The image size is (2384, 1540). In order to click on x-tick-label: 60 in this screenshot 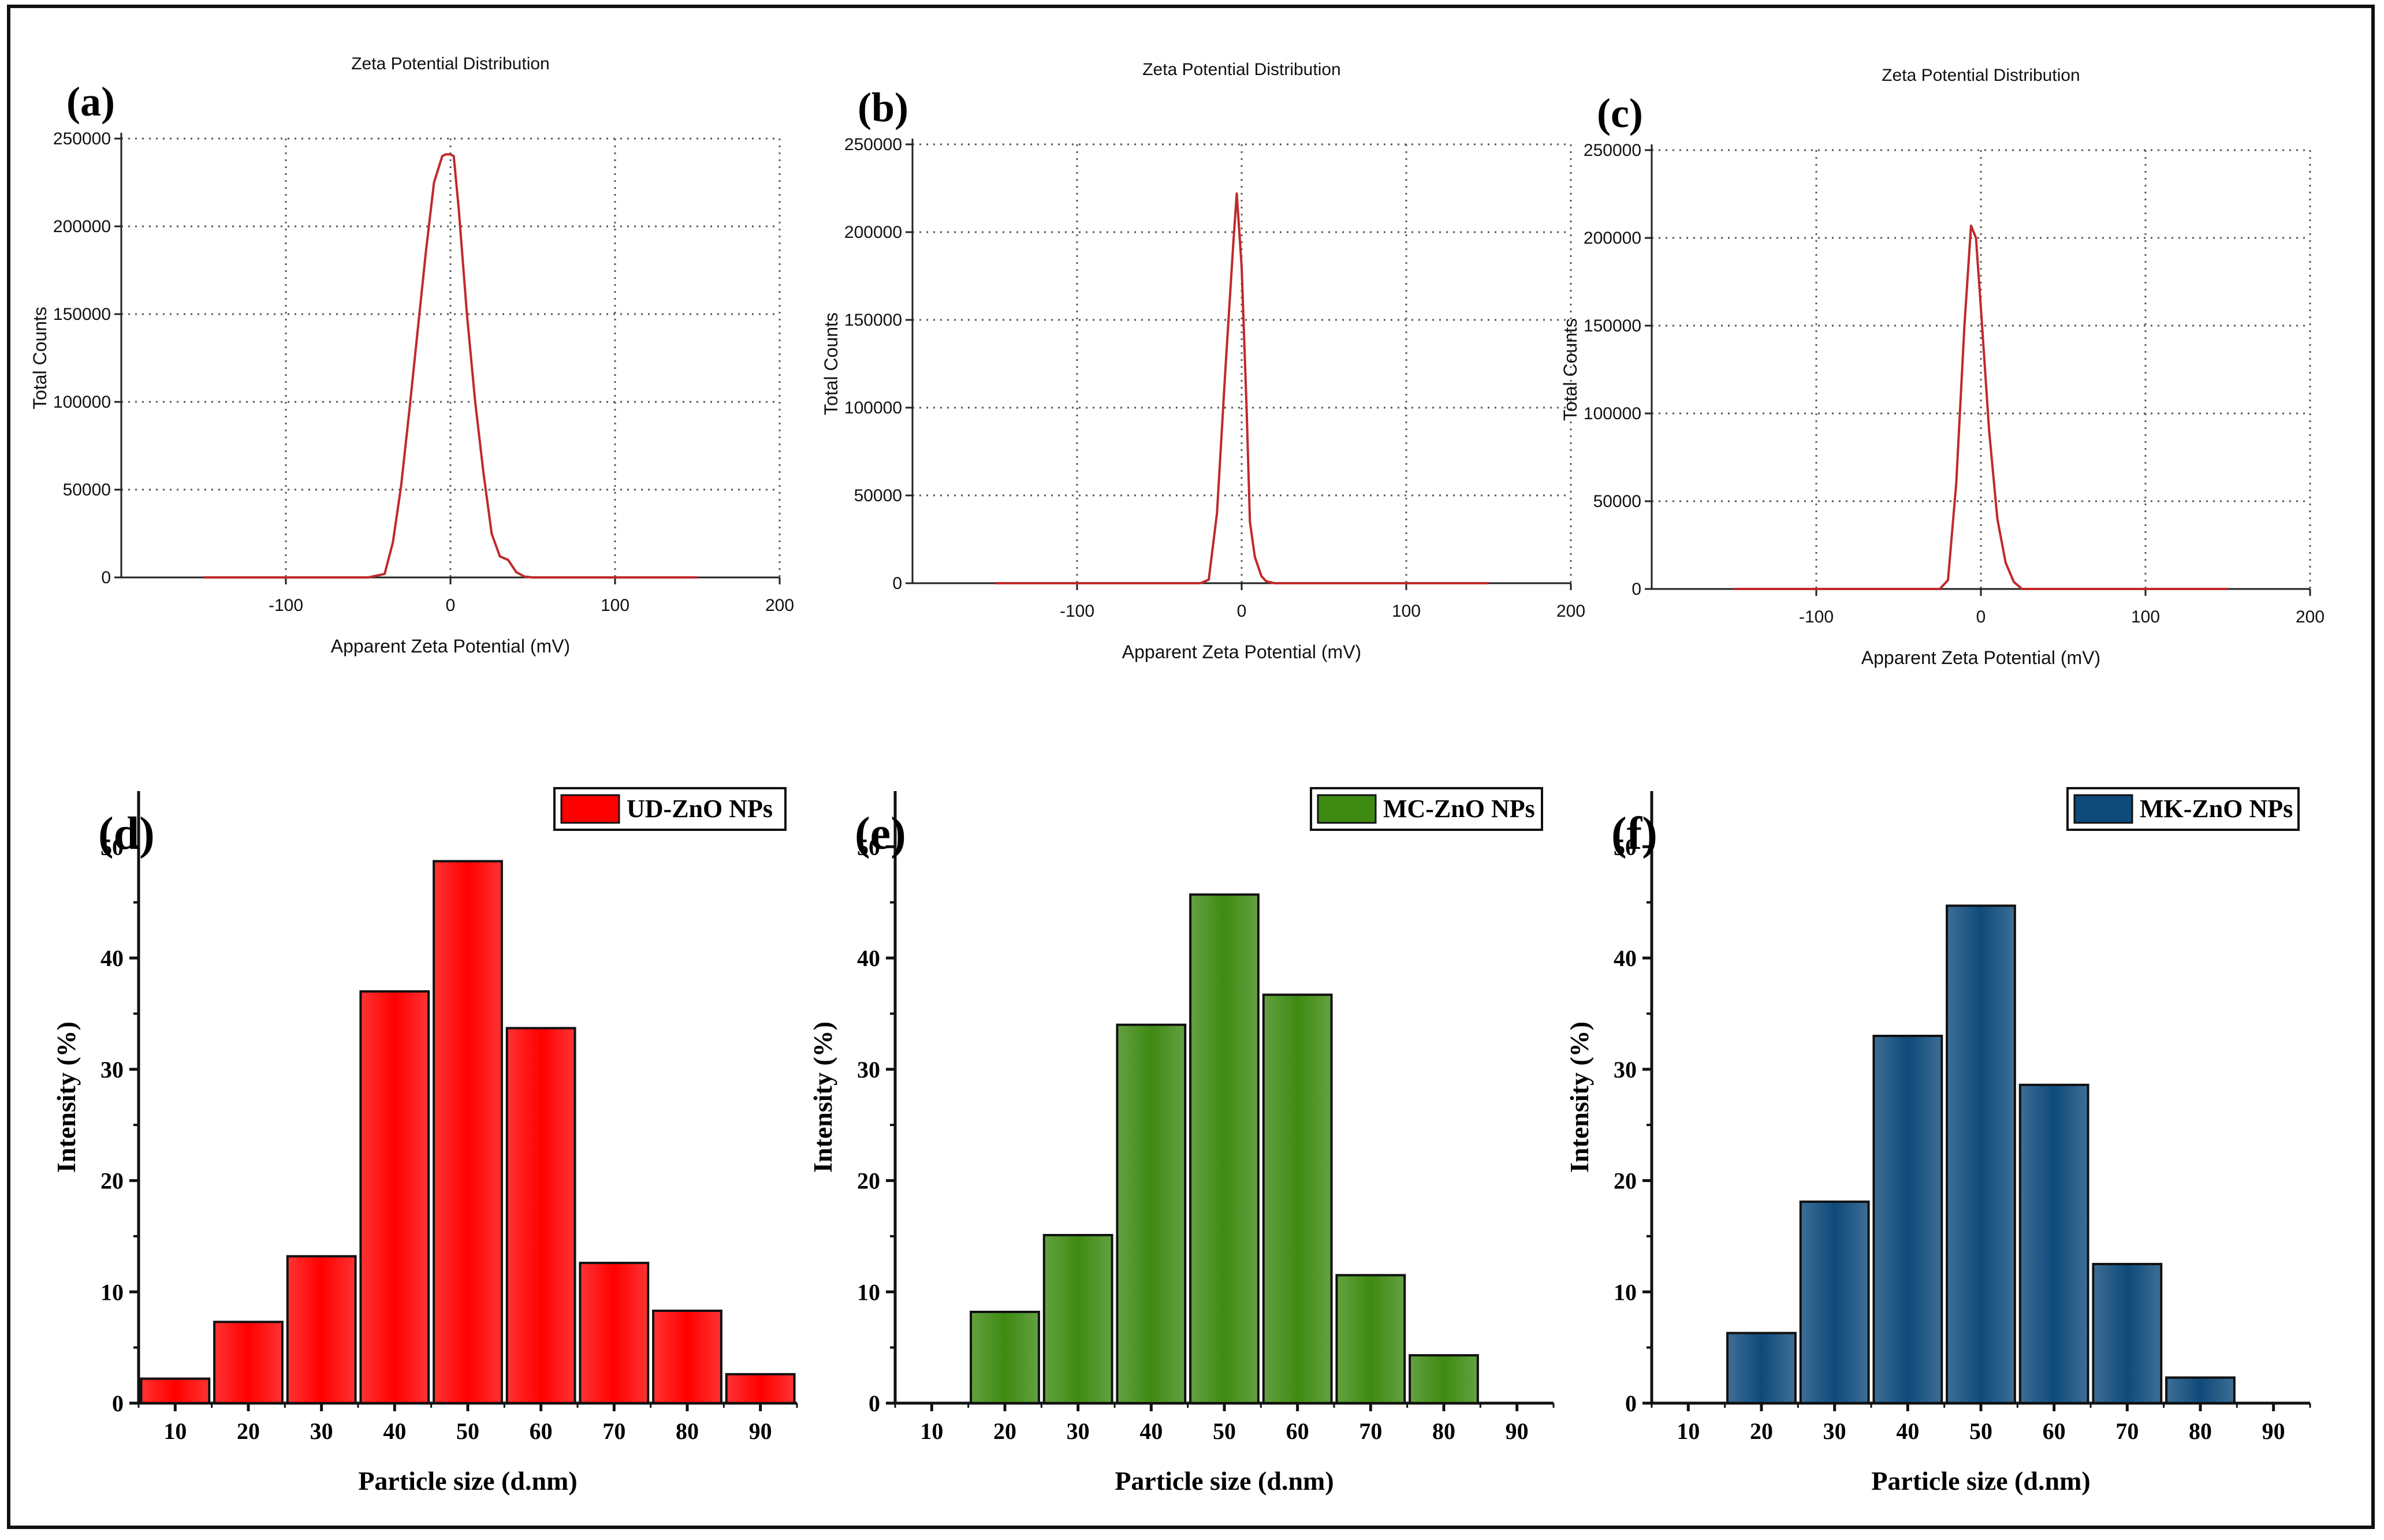, I will do `click(1298, 1431)`.